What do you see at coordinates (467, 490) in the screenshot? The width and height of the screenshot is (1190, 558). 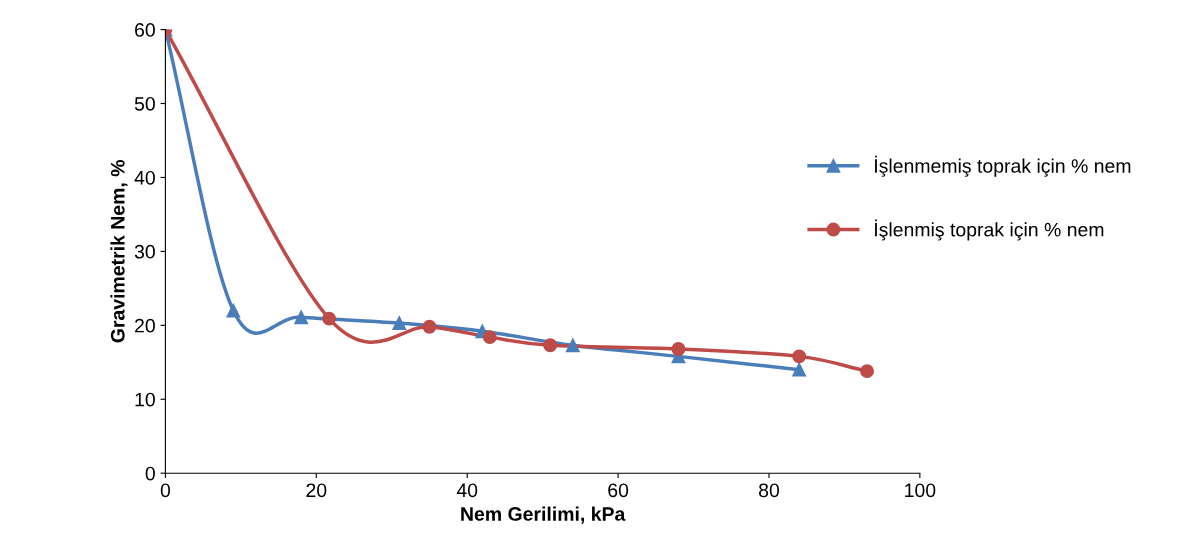 I see `x-tick-label: 40` at bounding box center [467, 490].